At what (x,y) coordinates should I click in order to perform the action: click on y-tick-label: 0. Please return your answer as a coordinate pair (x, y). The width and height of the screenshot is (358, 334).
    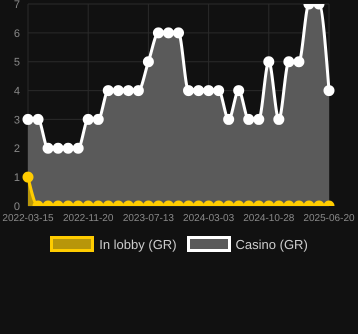
    Looking at the image, I should click on (17, 206).